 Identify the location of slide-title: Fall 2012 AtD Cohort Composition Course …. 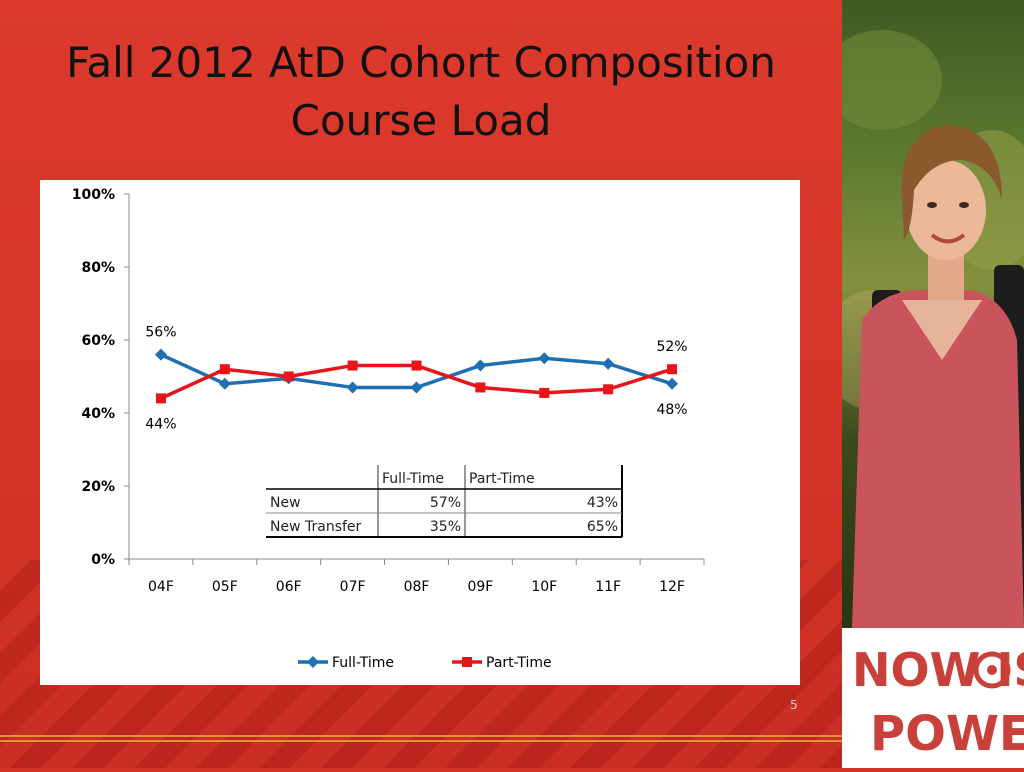
(421, 92).